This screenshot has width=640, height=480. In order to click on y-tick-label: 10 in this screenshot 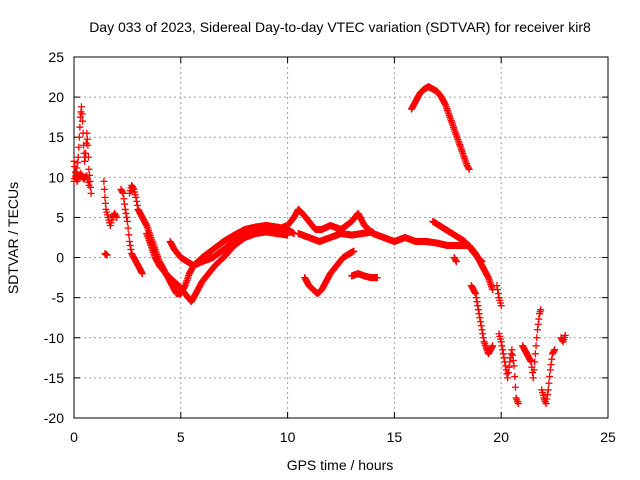, I will do `click(56, 177)`.